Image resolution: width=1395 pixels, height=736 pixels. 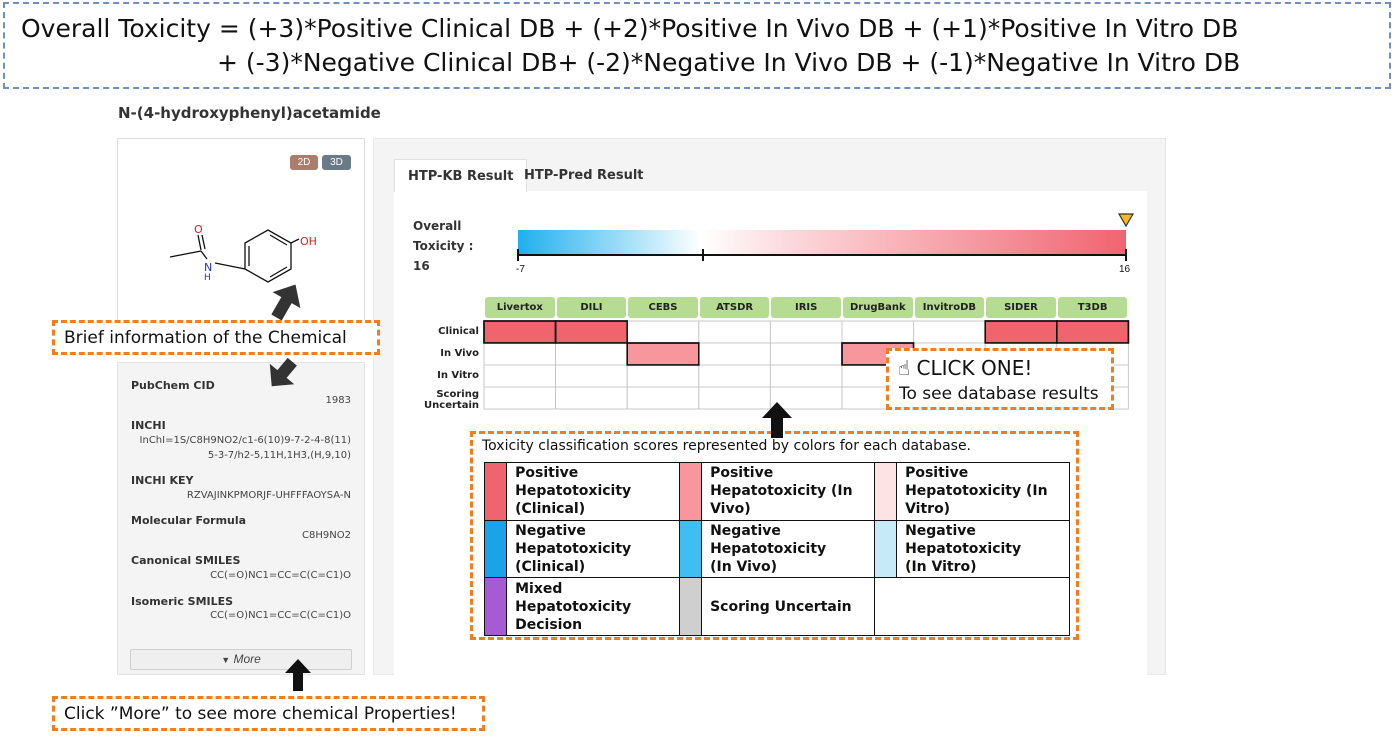 I want to click on grid-cell-t3db-row0, so click(x=1093, y=332).